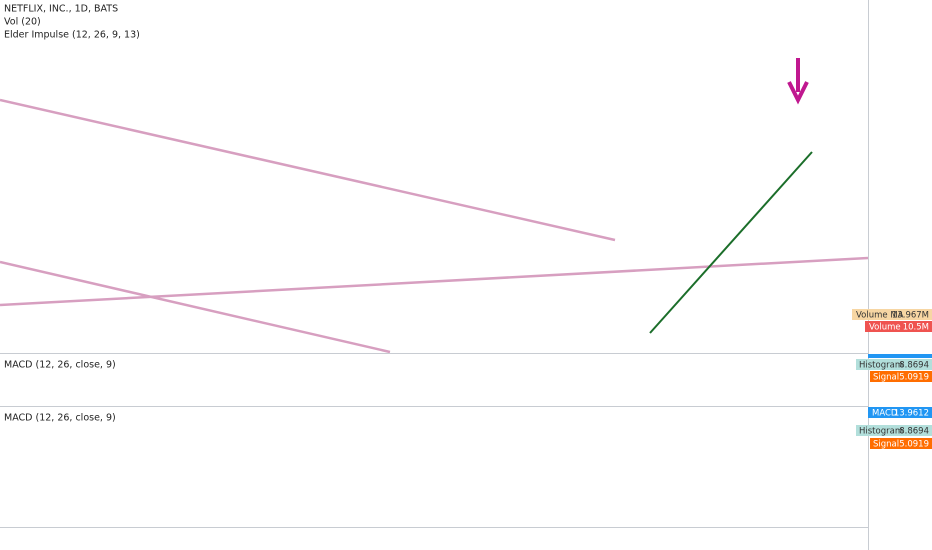  I want to click on macd-tags-compact: Histogram 8.8694 Signal 5.0919, so click(894, 368).